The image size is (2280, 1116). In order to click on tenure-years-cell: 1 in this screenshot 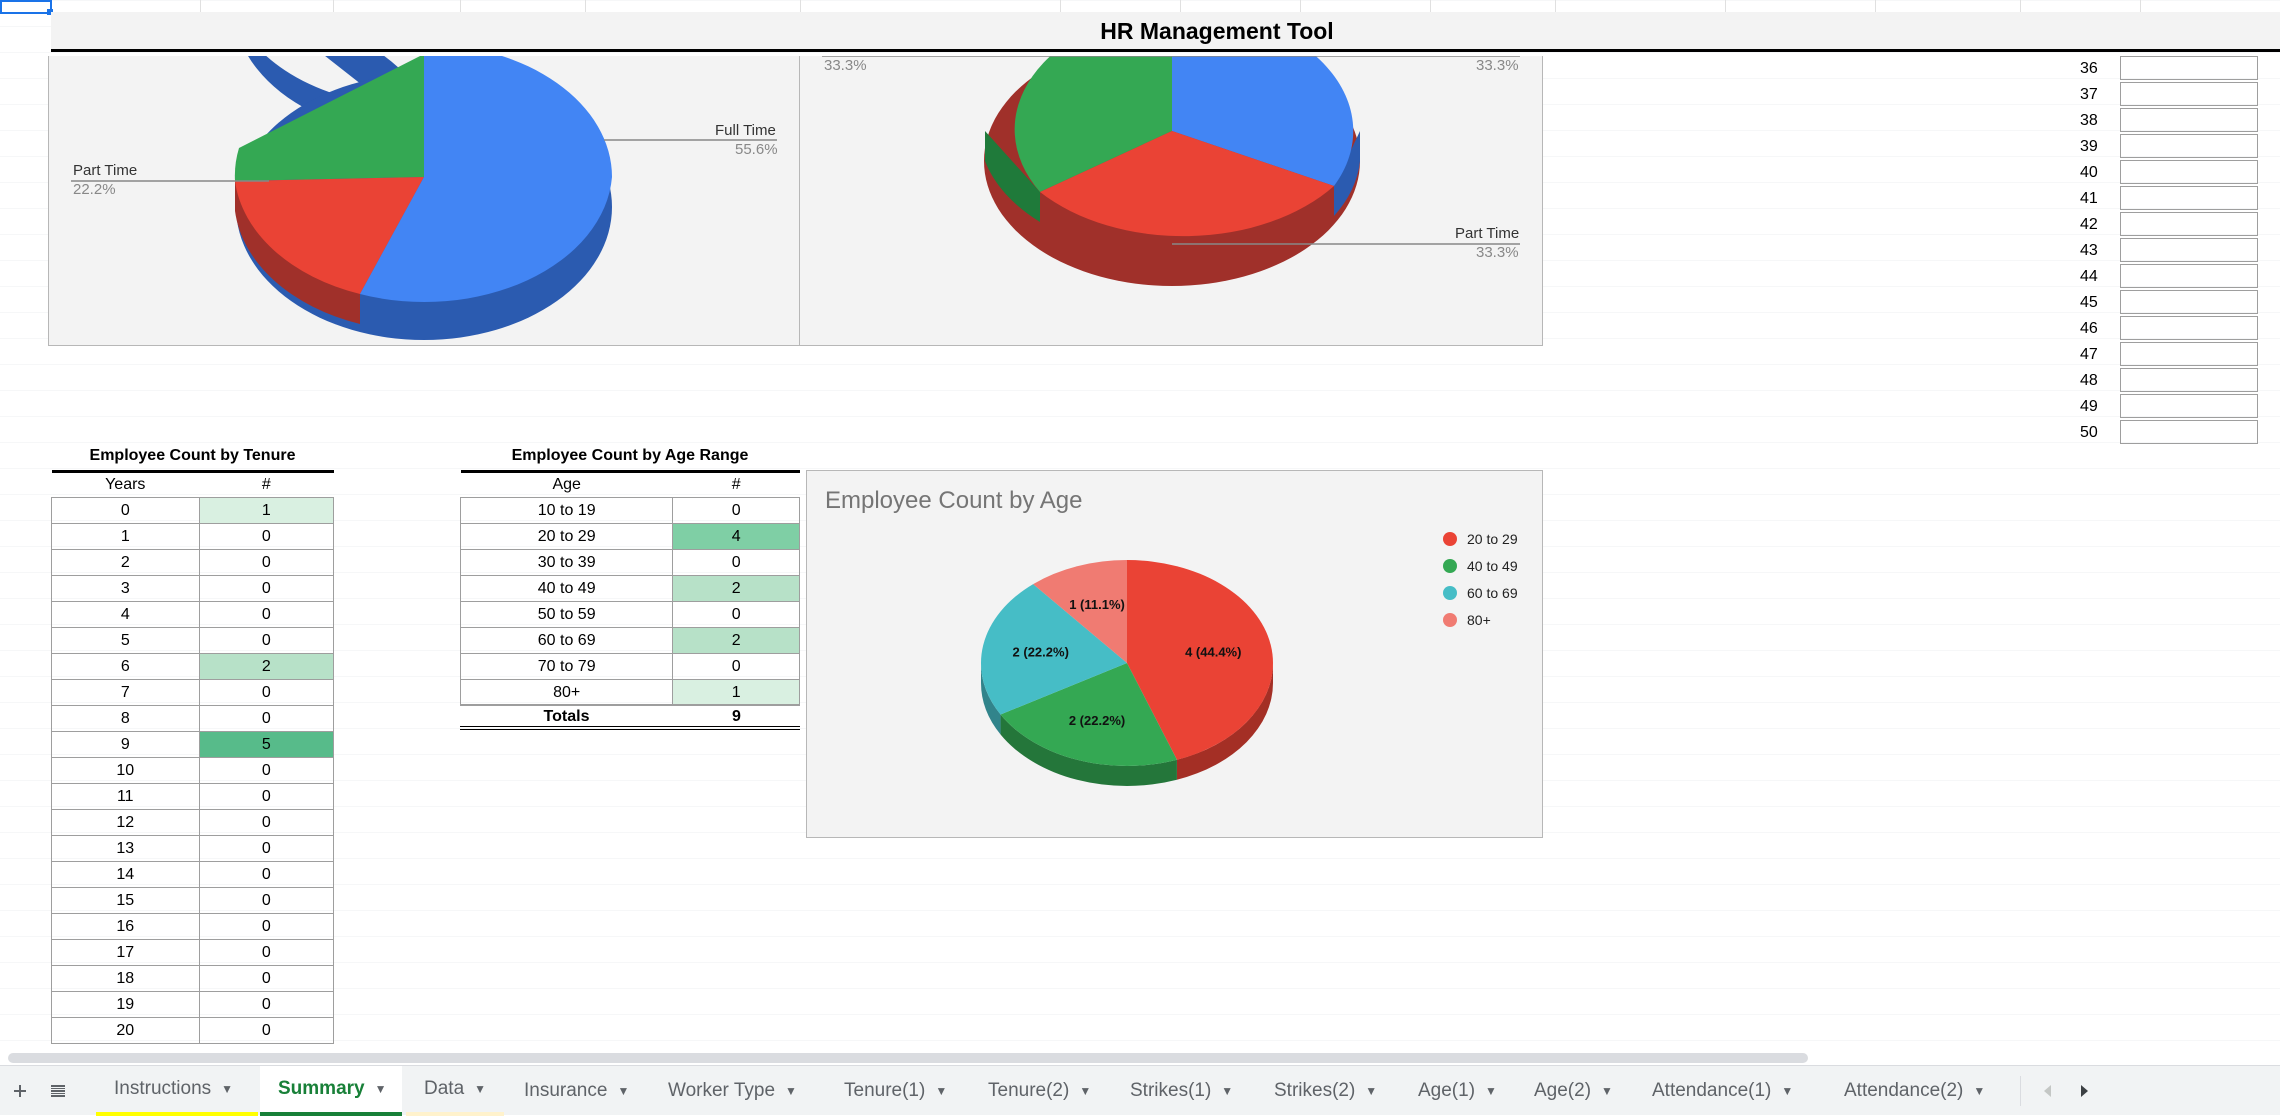, I will do `click(125, 536)`.